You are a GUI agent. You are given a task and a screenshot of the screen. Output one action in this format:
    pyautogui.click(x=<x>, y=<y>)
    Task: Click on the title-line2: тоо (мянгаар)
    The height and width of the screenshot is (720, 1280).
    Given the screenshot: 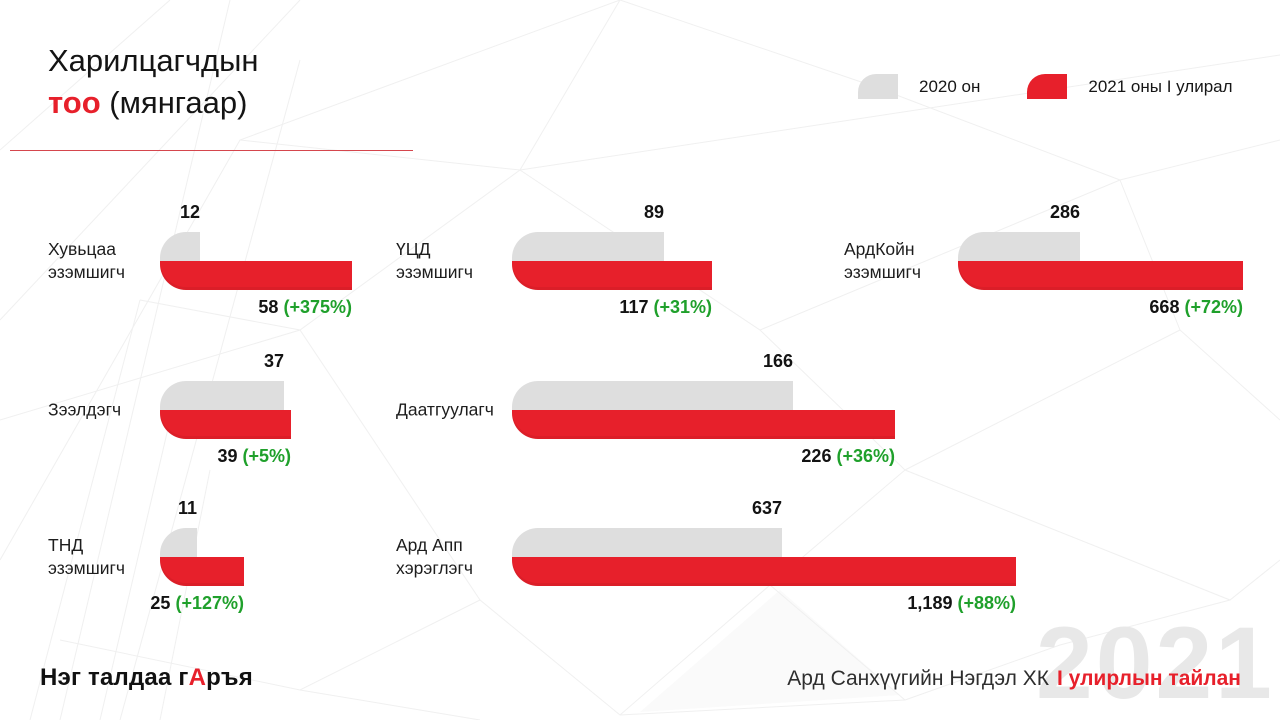 What is the action you would take?
    pyautogui.click(x=153, y=103)
    